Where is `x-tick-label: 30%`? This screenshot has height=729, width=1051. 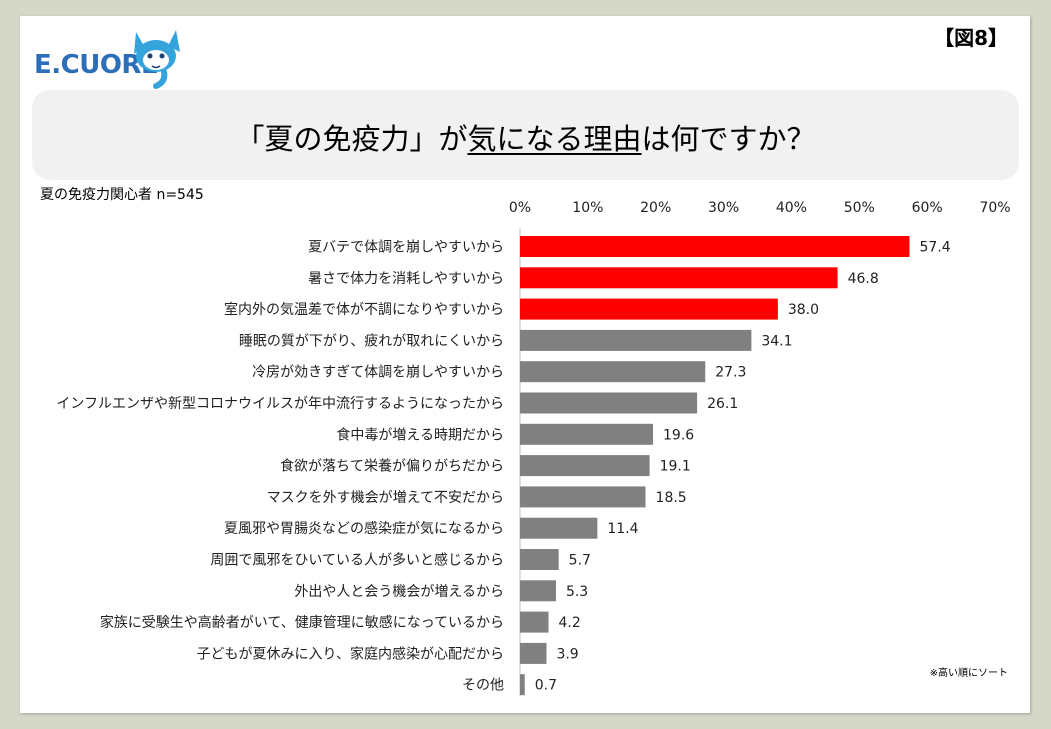 x-tick-label: 30% is located at coordinates (723, 208).